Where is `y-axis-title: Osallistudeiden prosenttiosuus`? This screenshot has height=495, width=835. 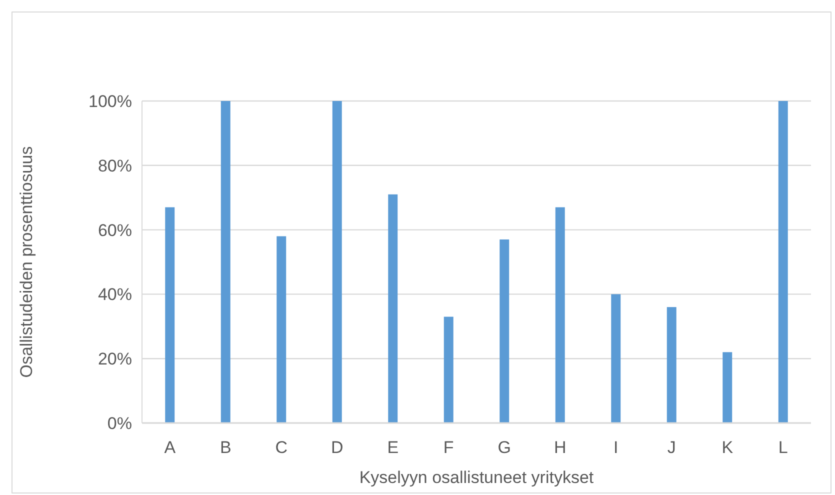
y-axis-title: Osallistudeiden prosenttiosuus is located at coordinates (26, 262).